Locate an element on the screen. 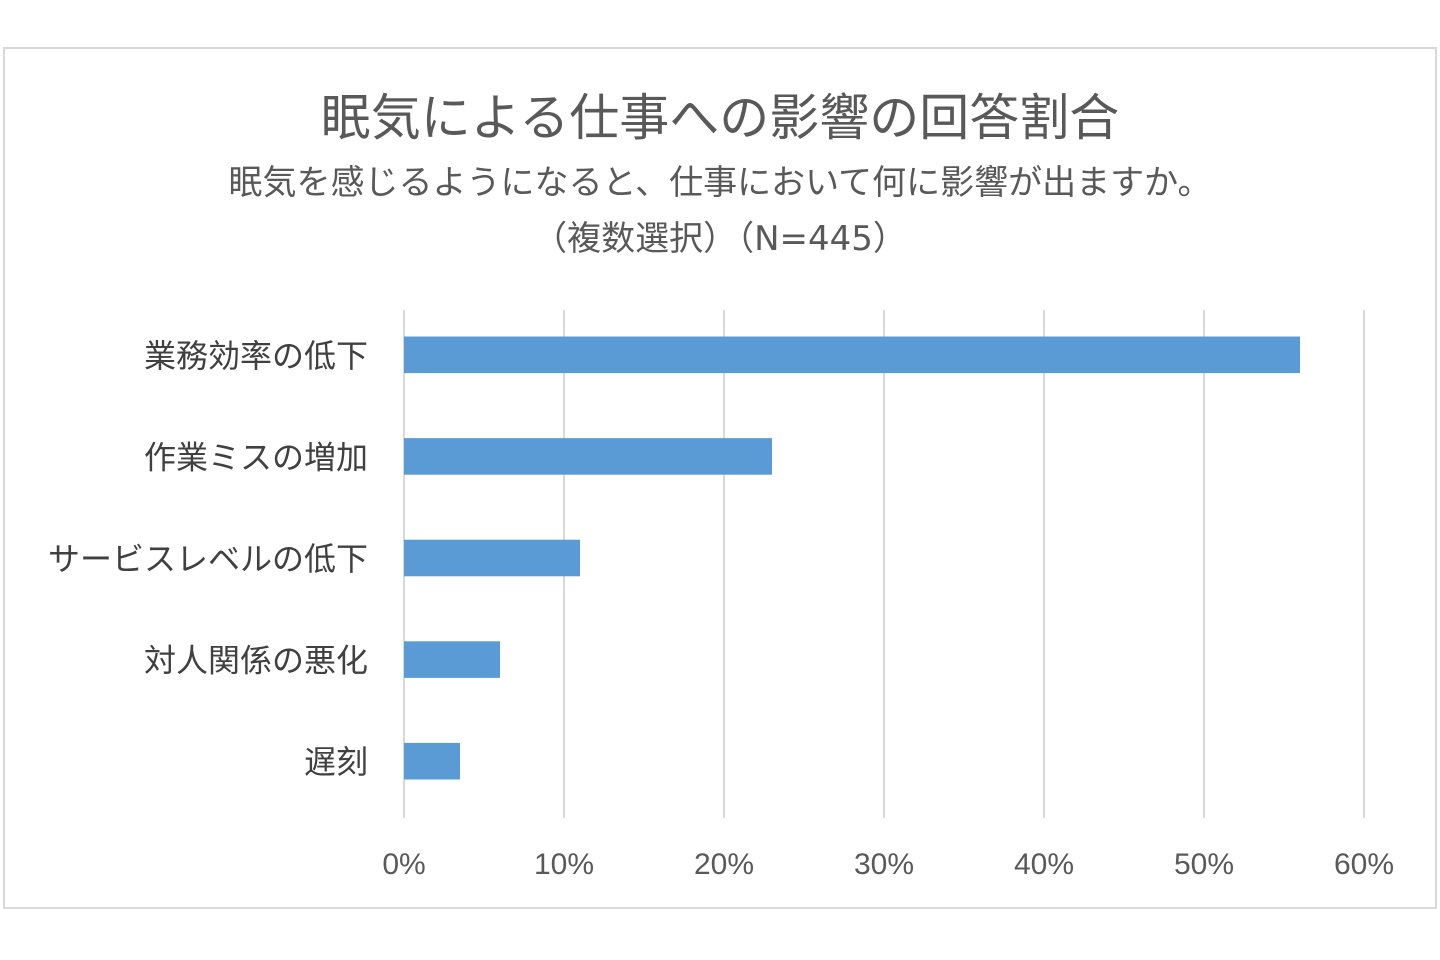 The width and height of the screenshot is (1440, 960). chart-title: 眠気による仕事への影響の回答割合 is located at coordinates (720, 118).